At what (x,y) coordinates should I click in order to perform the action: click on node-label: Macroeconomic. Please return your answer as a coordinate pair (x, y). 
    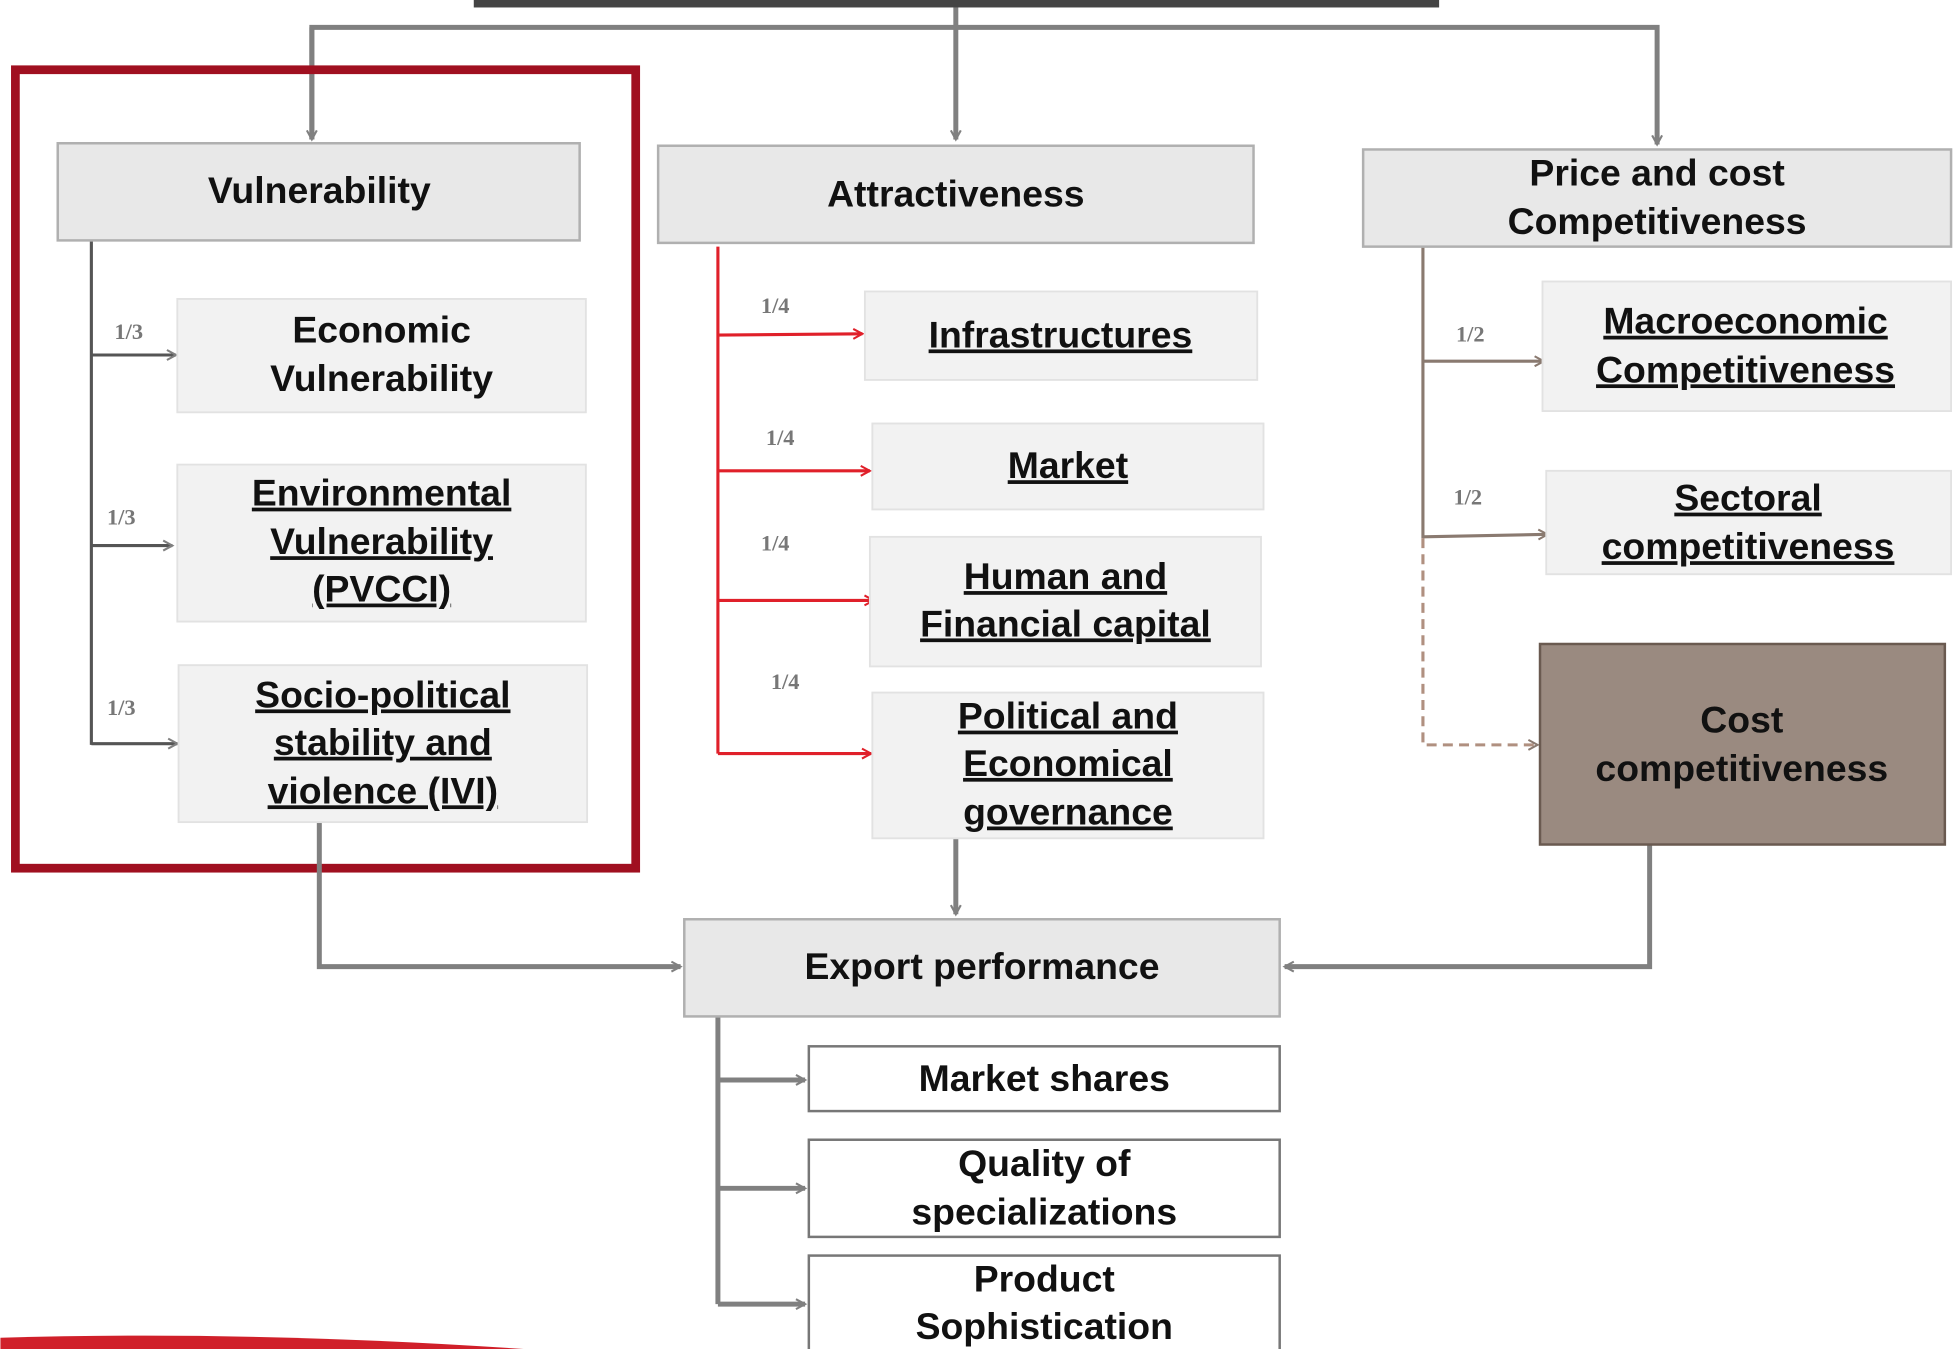
    Looking at the image, I should click on (1745, 321).